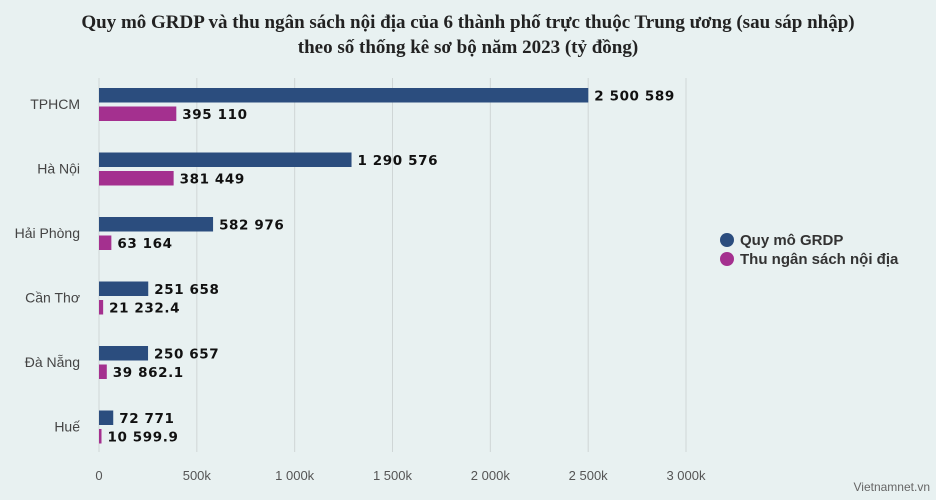 The height and width of the screenshot is (500, 936). Describe the element at coordinates (98, 475) in the screenshot. I see `x-tick-label: 0` at that location.